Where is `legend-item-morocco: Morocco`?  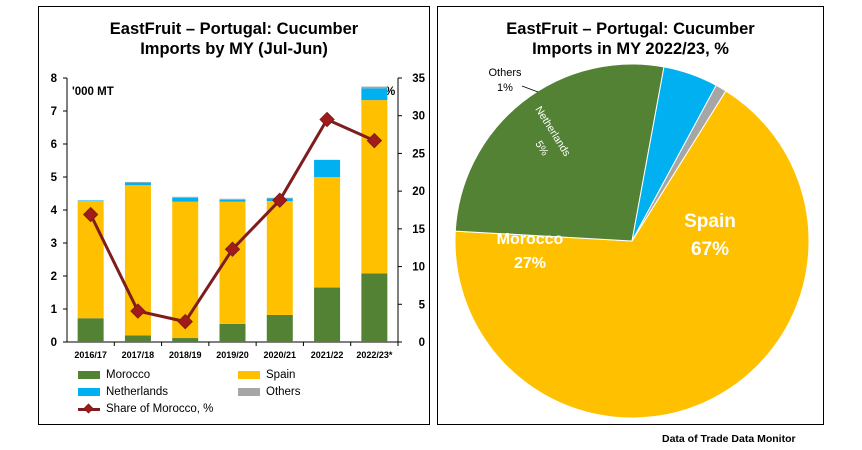
legend-item-morocco: Morocco is located at coordinates (114, 375).